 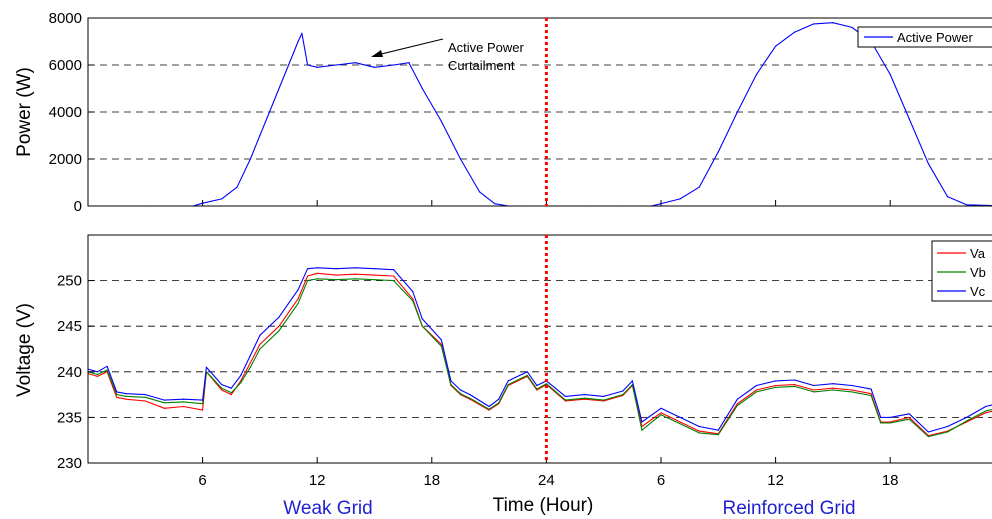 I want to click on voltage-x-tick-label: 6, so click(x=202, y=480).